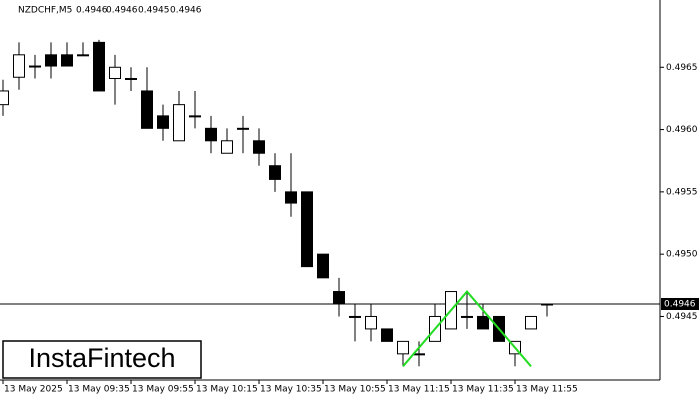  What do you see at coordinates (227, 390) in the screenshot?
I see `x-tick-label: 13 May 10:15` at bounding box center [227, 390].